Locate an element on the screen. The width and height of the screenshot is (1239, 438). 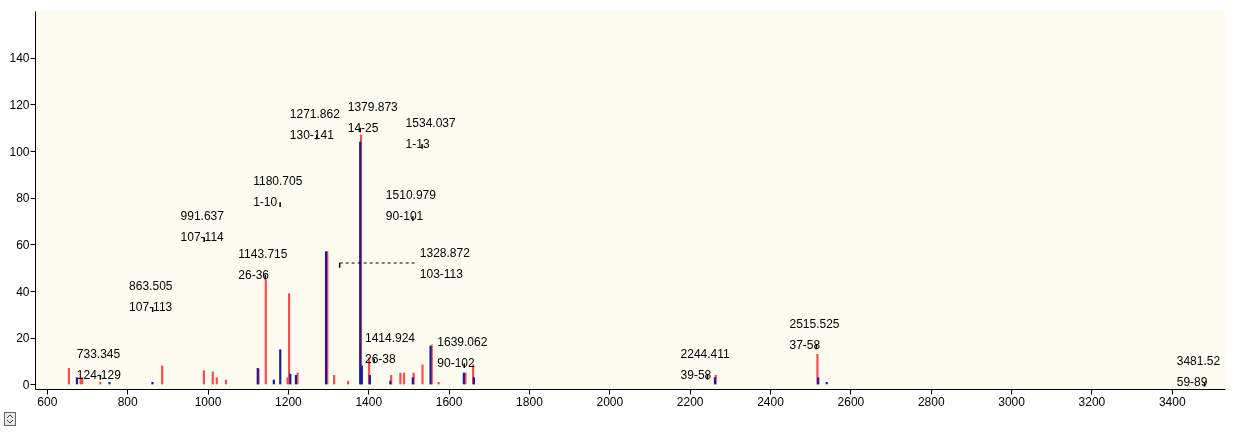
x-tick-label: 1600 is located at coordinates (449, 401).